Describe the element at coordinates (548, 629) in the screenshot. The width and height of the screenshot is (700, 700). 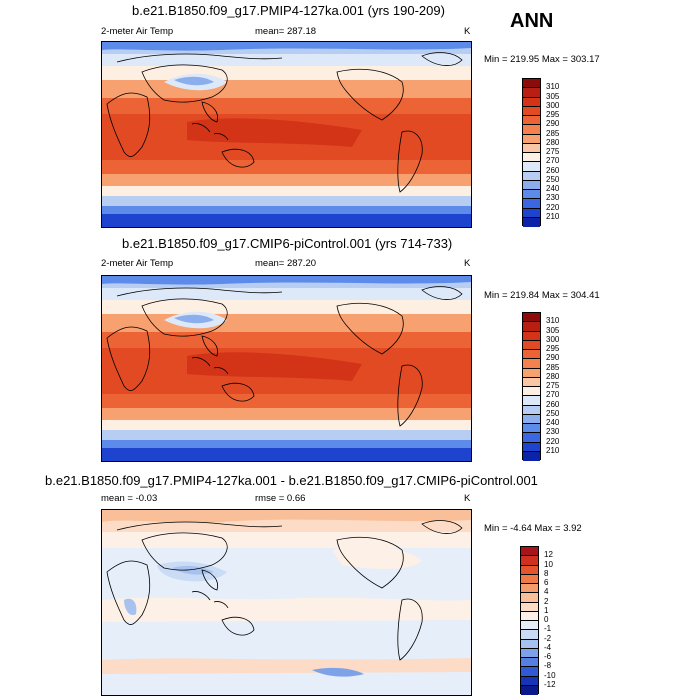
I see `colorbar-tick-label: -1` at that location.